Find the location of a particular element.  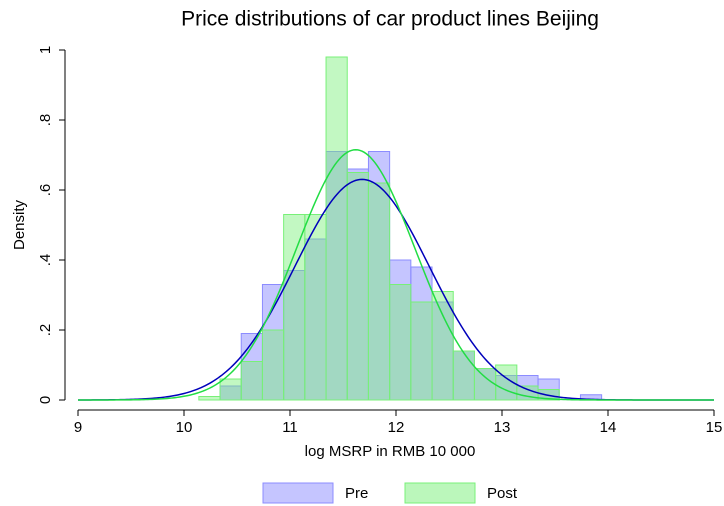

x-axis-label: log MSRP in RMB 10 000 is located at coordinates (390, 451).